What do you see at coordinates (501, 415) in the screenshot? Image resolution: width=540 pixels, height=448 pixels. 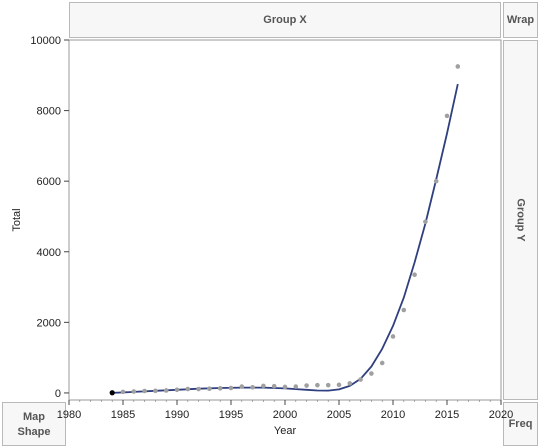 I see `x-tick-label: 2020` at bounding box center [501, 415].